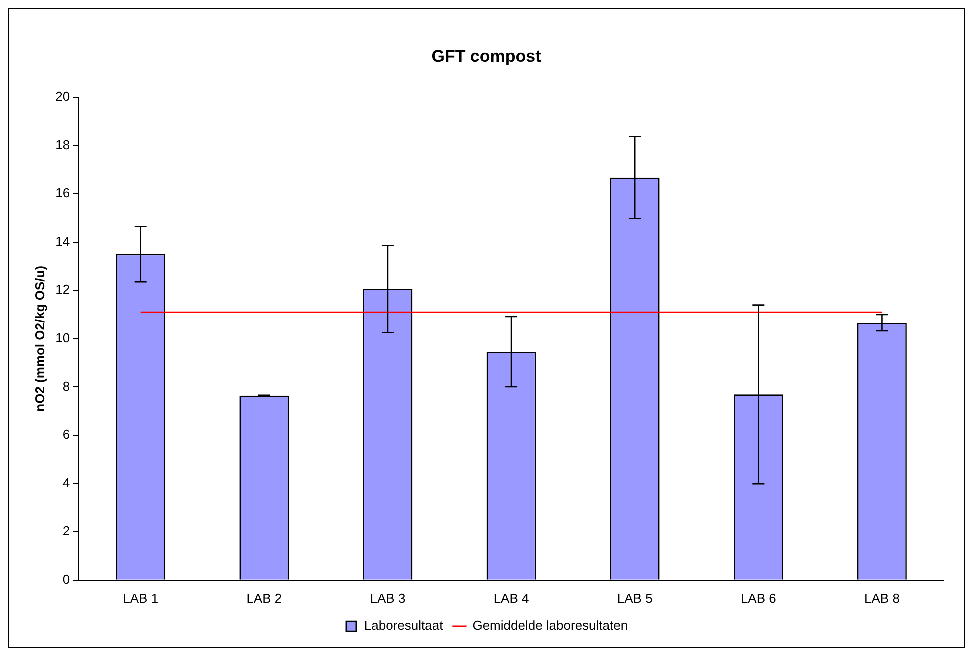 This screenshot has height=655, width=975. I want to click on y-tick-label: 6, so click(66, 434).